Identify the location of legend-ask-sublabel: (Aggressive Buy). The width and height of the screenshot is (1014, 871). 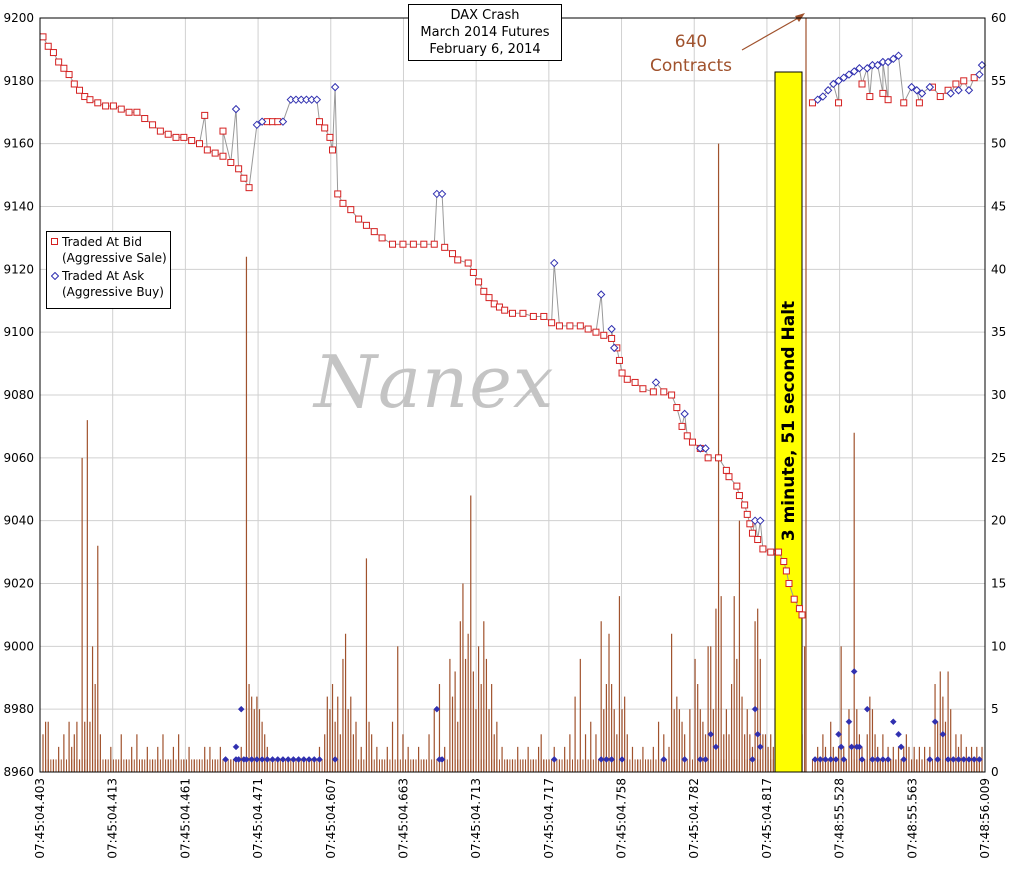
(113, 292).